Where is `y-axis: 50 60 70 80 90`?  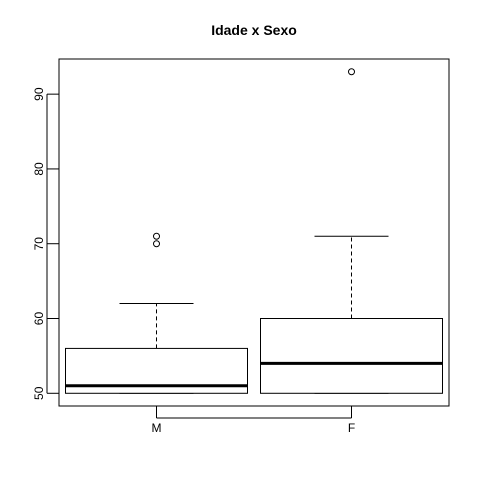
y-axis: 50 60 70 80 90 is located at coordinates (45, 243).